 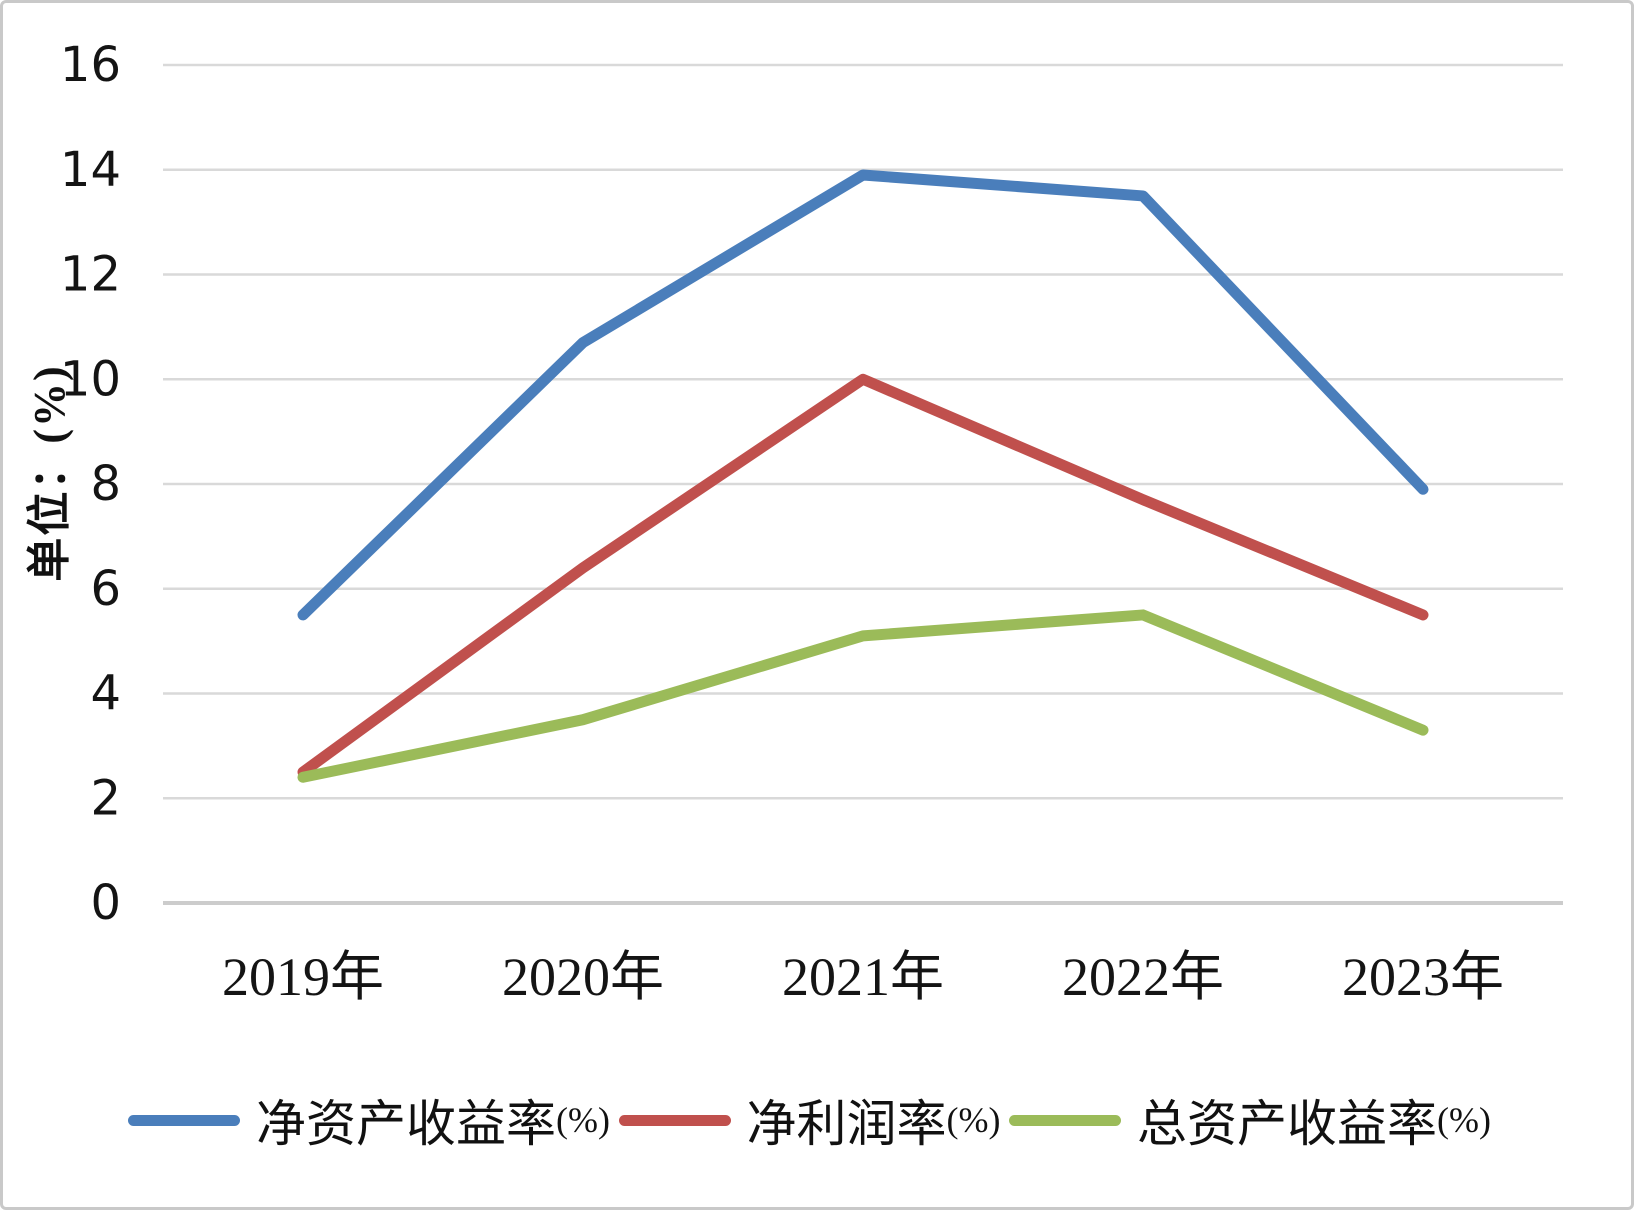 I want to click on y-tick-labels-group: 0 2 4 6 8 10 12 14 16, so click(x=90, y=484).